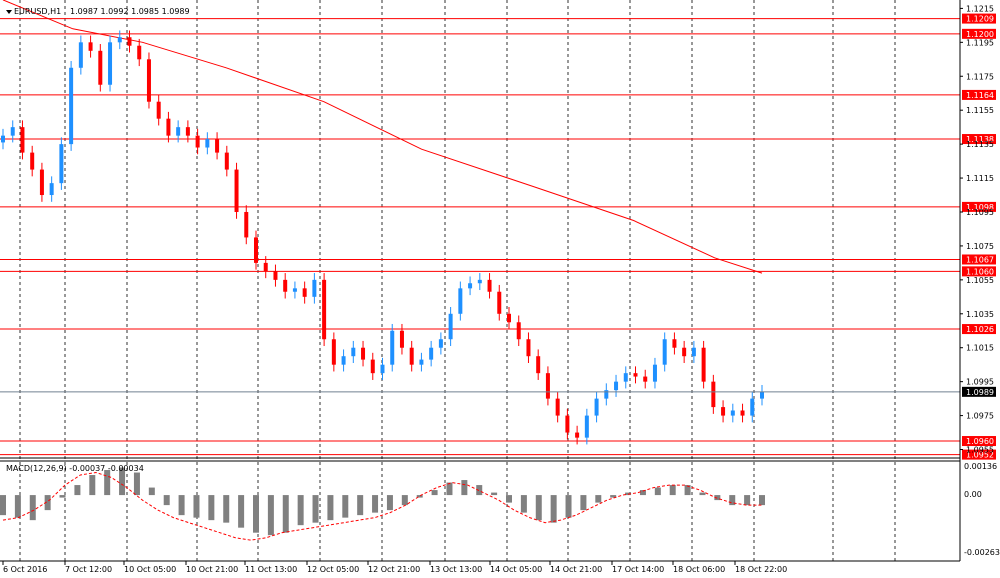 Image resolution: width=1000 pixels, height=578 pixels. I want to click on level-tag-label: 1.0952, so click(980, 455).